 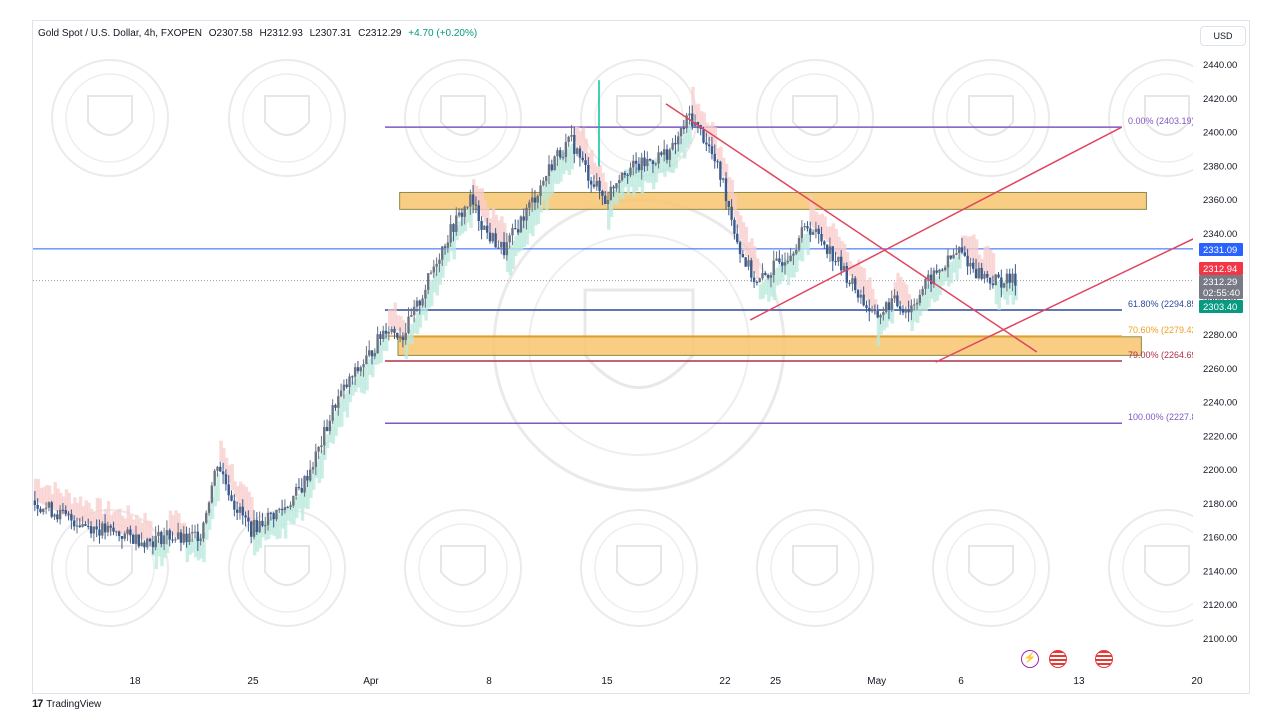 I want to click on y-tick-label: 2100.00, so click(x=1220, y=639).